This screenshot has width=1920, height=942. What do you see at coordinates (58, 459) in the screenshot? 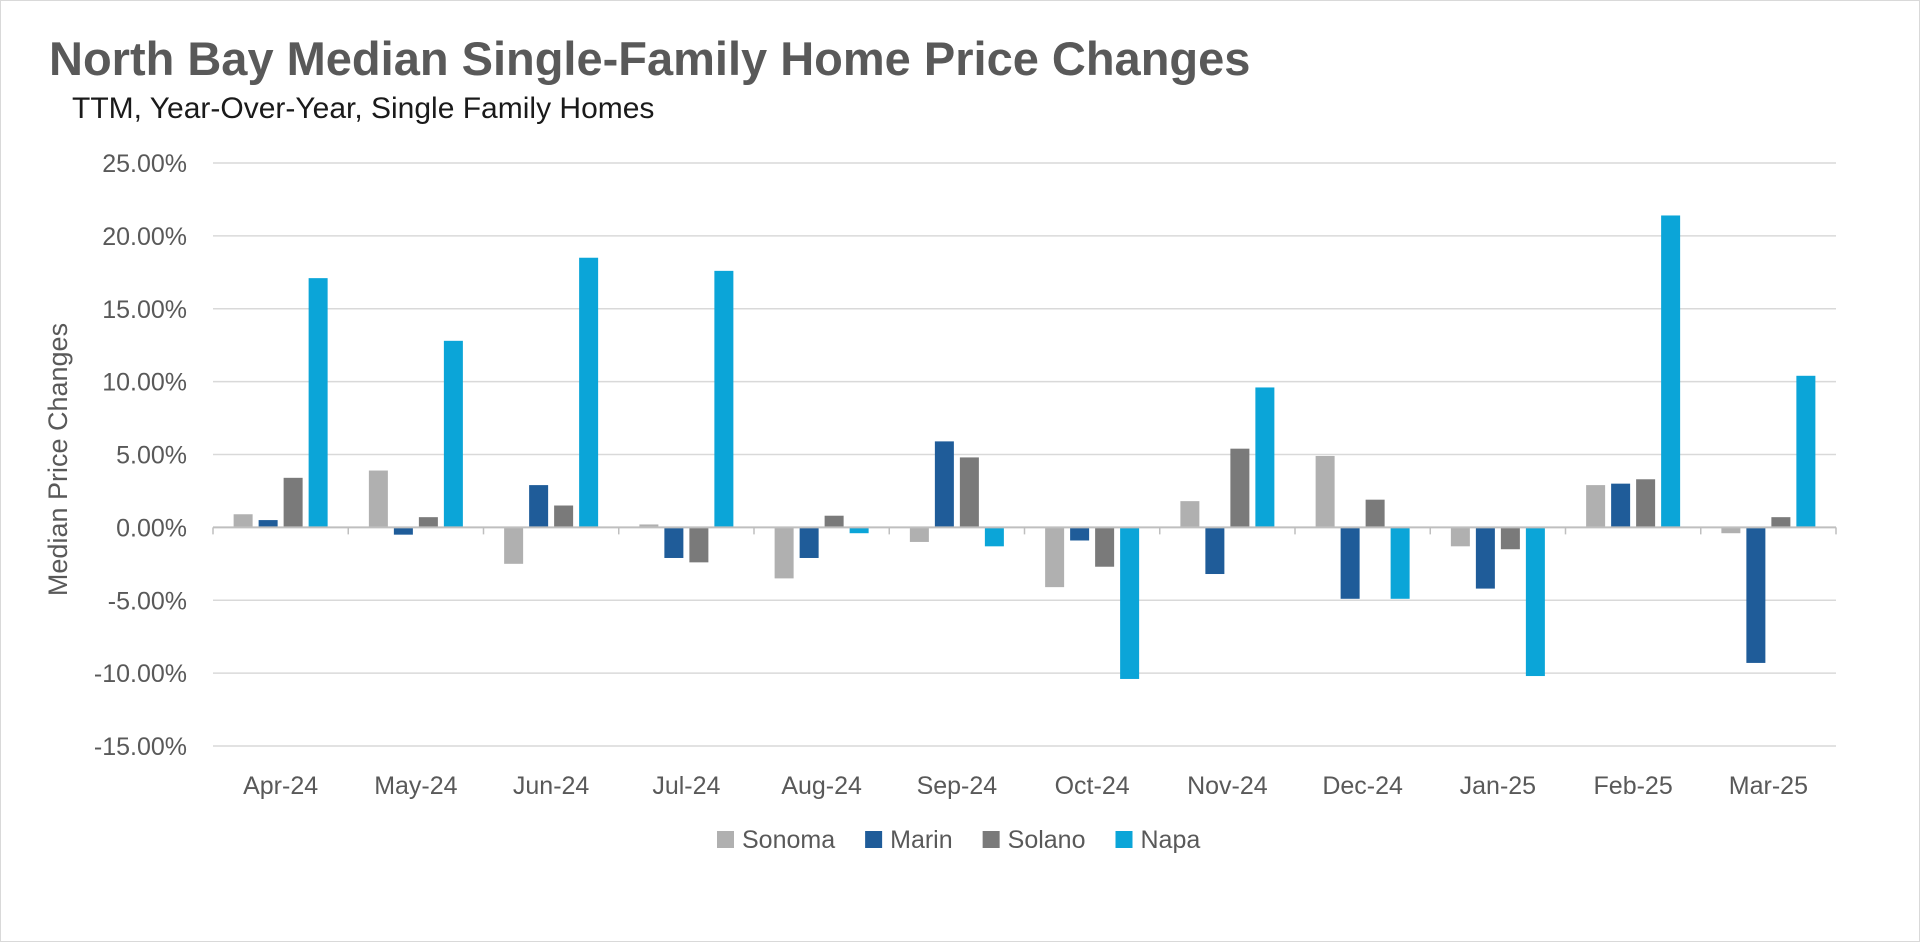
I see `y-axis-title: Median Price Changes` at bounding box center [58, 459].